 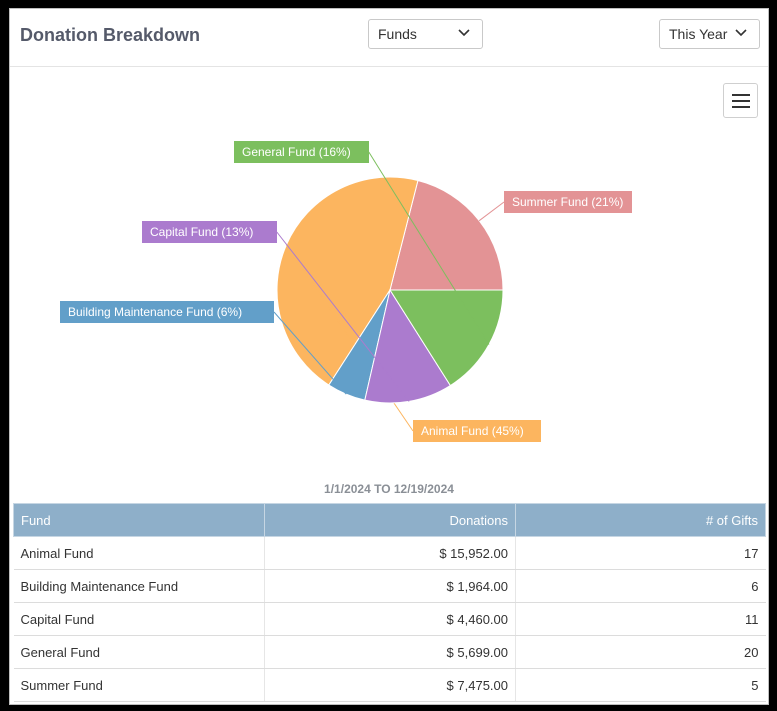 What do you see at coordinates (296, 152) in the screenshot?
I see `slice-label-general-fund: General Fund (16%)` at bounding box center [296, 152].